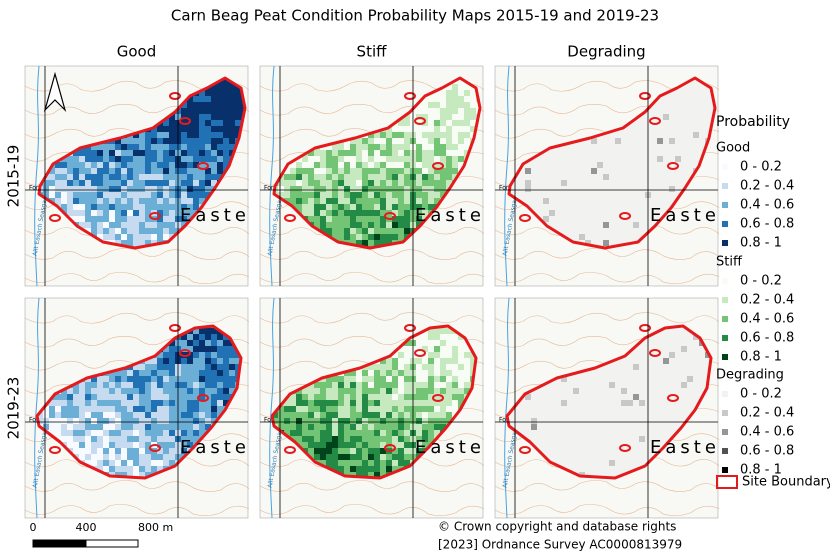 Image resolution: width=830 pixels, height=556 pixels. Describe the element at coordinates (137, 52) in the screenshot. I see `column-label: Good` at that location.